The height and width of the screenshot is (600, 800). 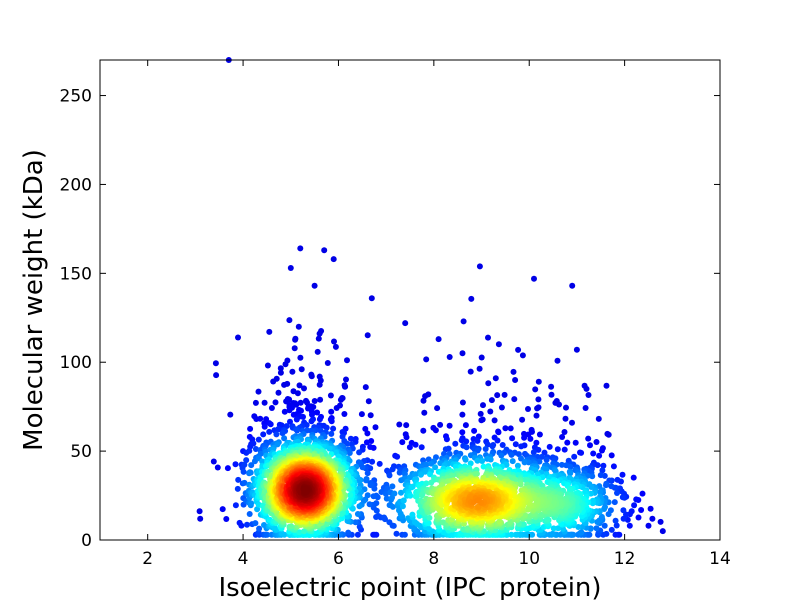 I want to click on x-tick-label: 12, so click(x=625, y=559).